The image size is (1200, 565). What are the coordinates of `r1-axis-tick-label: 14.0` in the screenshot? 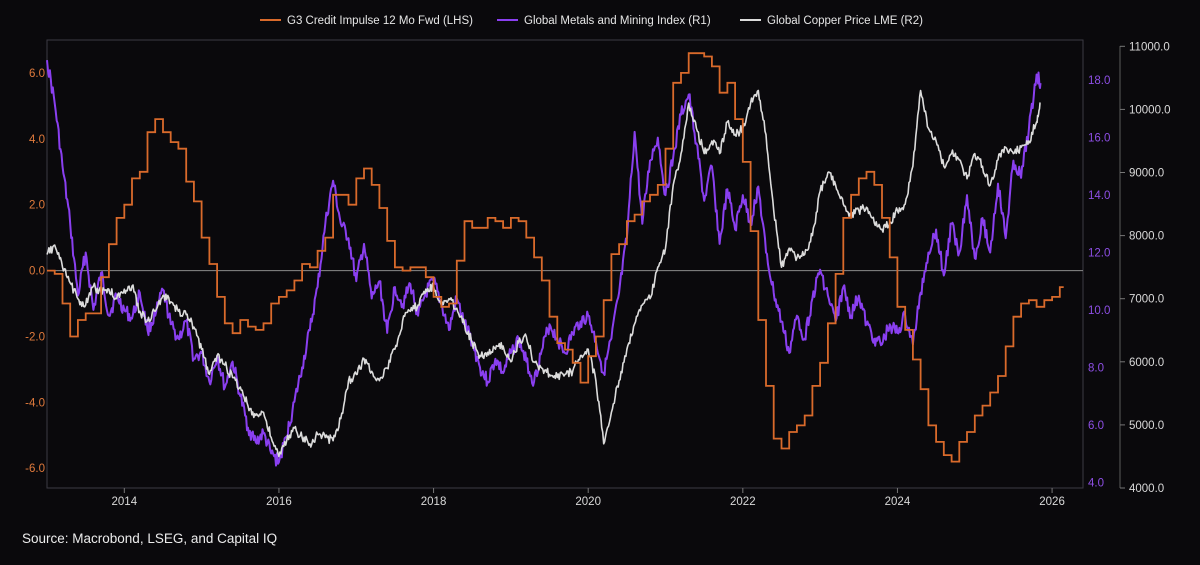 It's located at (1099, 196).